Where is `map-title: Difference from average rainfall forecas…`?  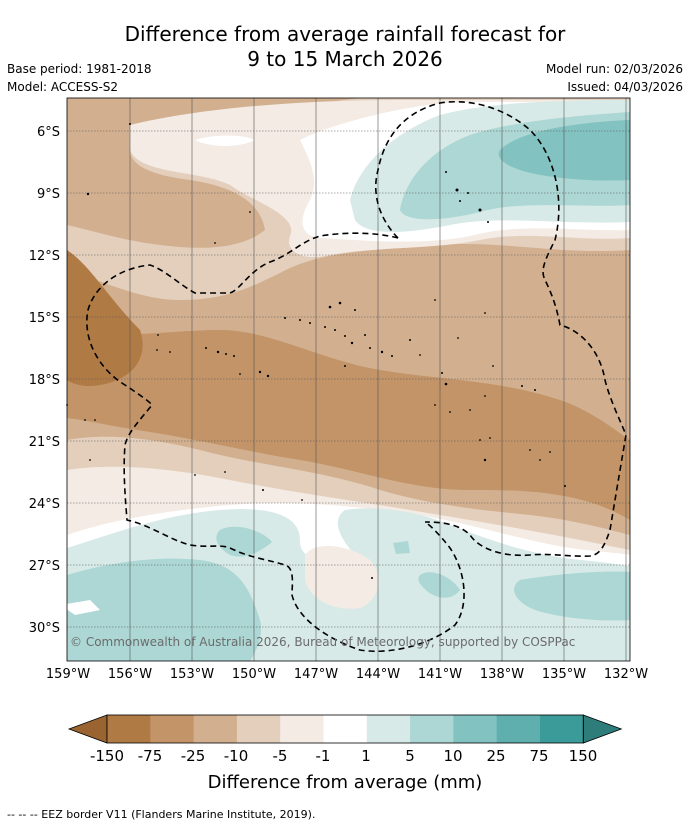 map-title: Difference from average rainfall forecas… is located at coordinates (345, 47).